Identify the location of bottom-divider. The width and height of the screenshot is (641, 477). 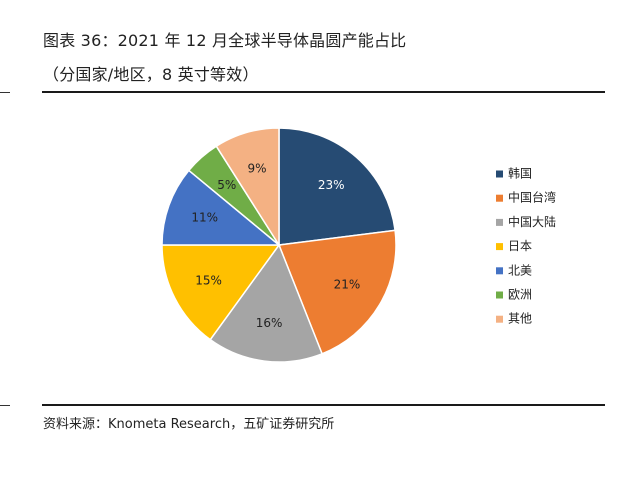
(323, 405).